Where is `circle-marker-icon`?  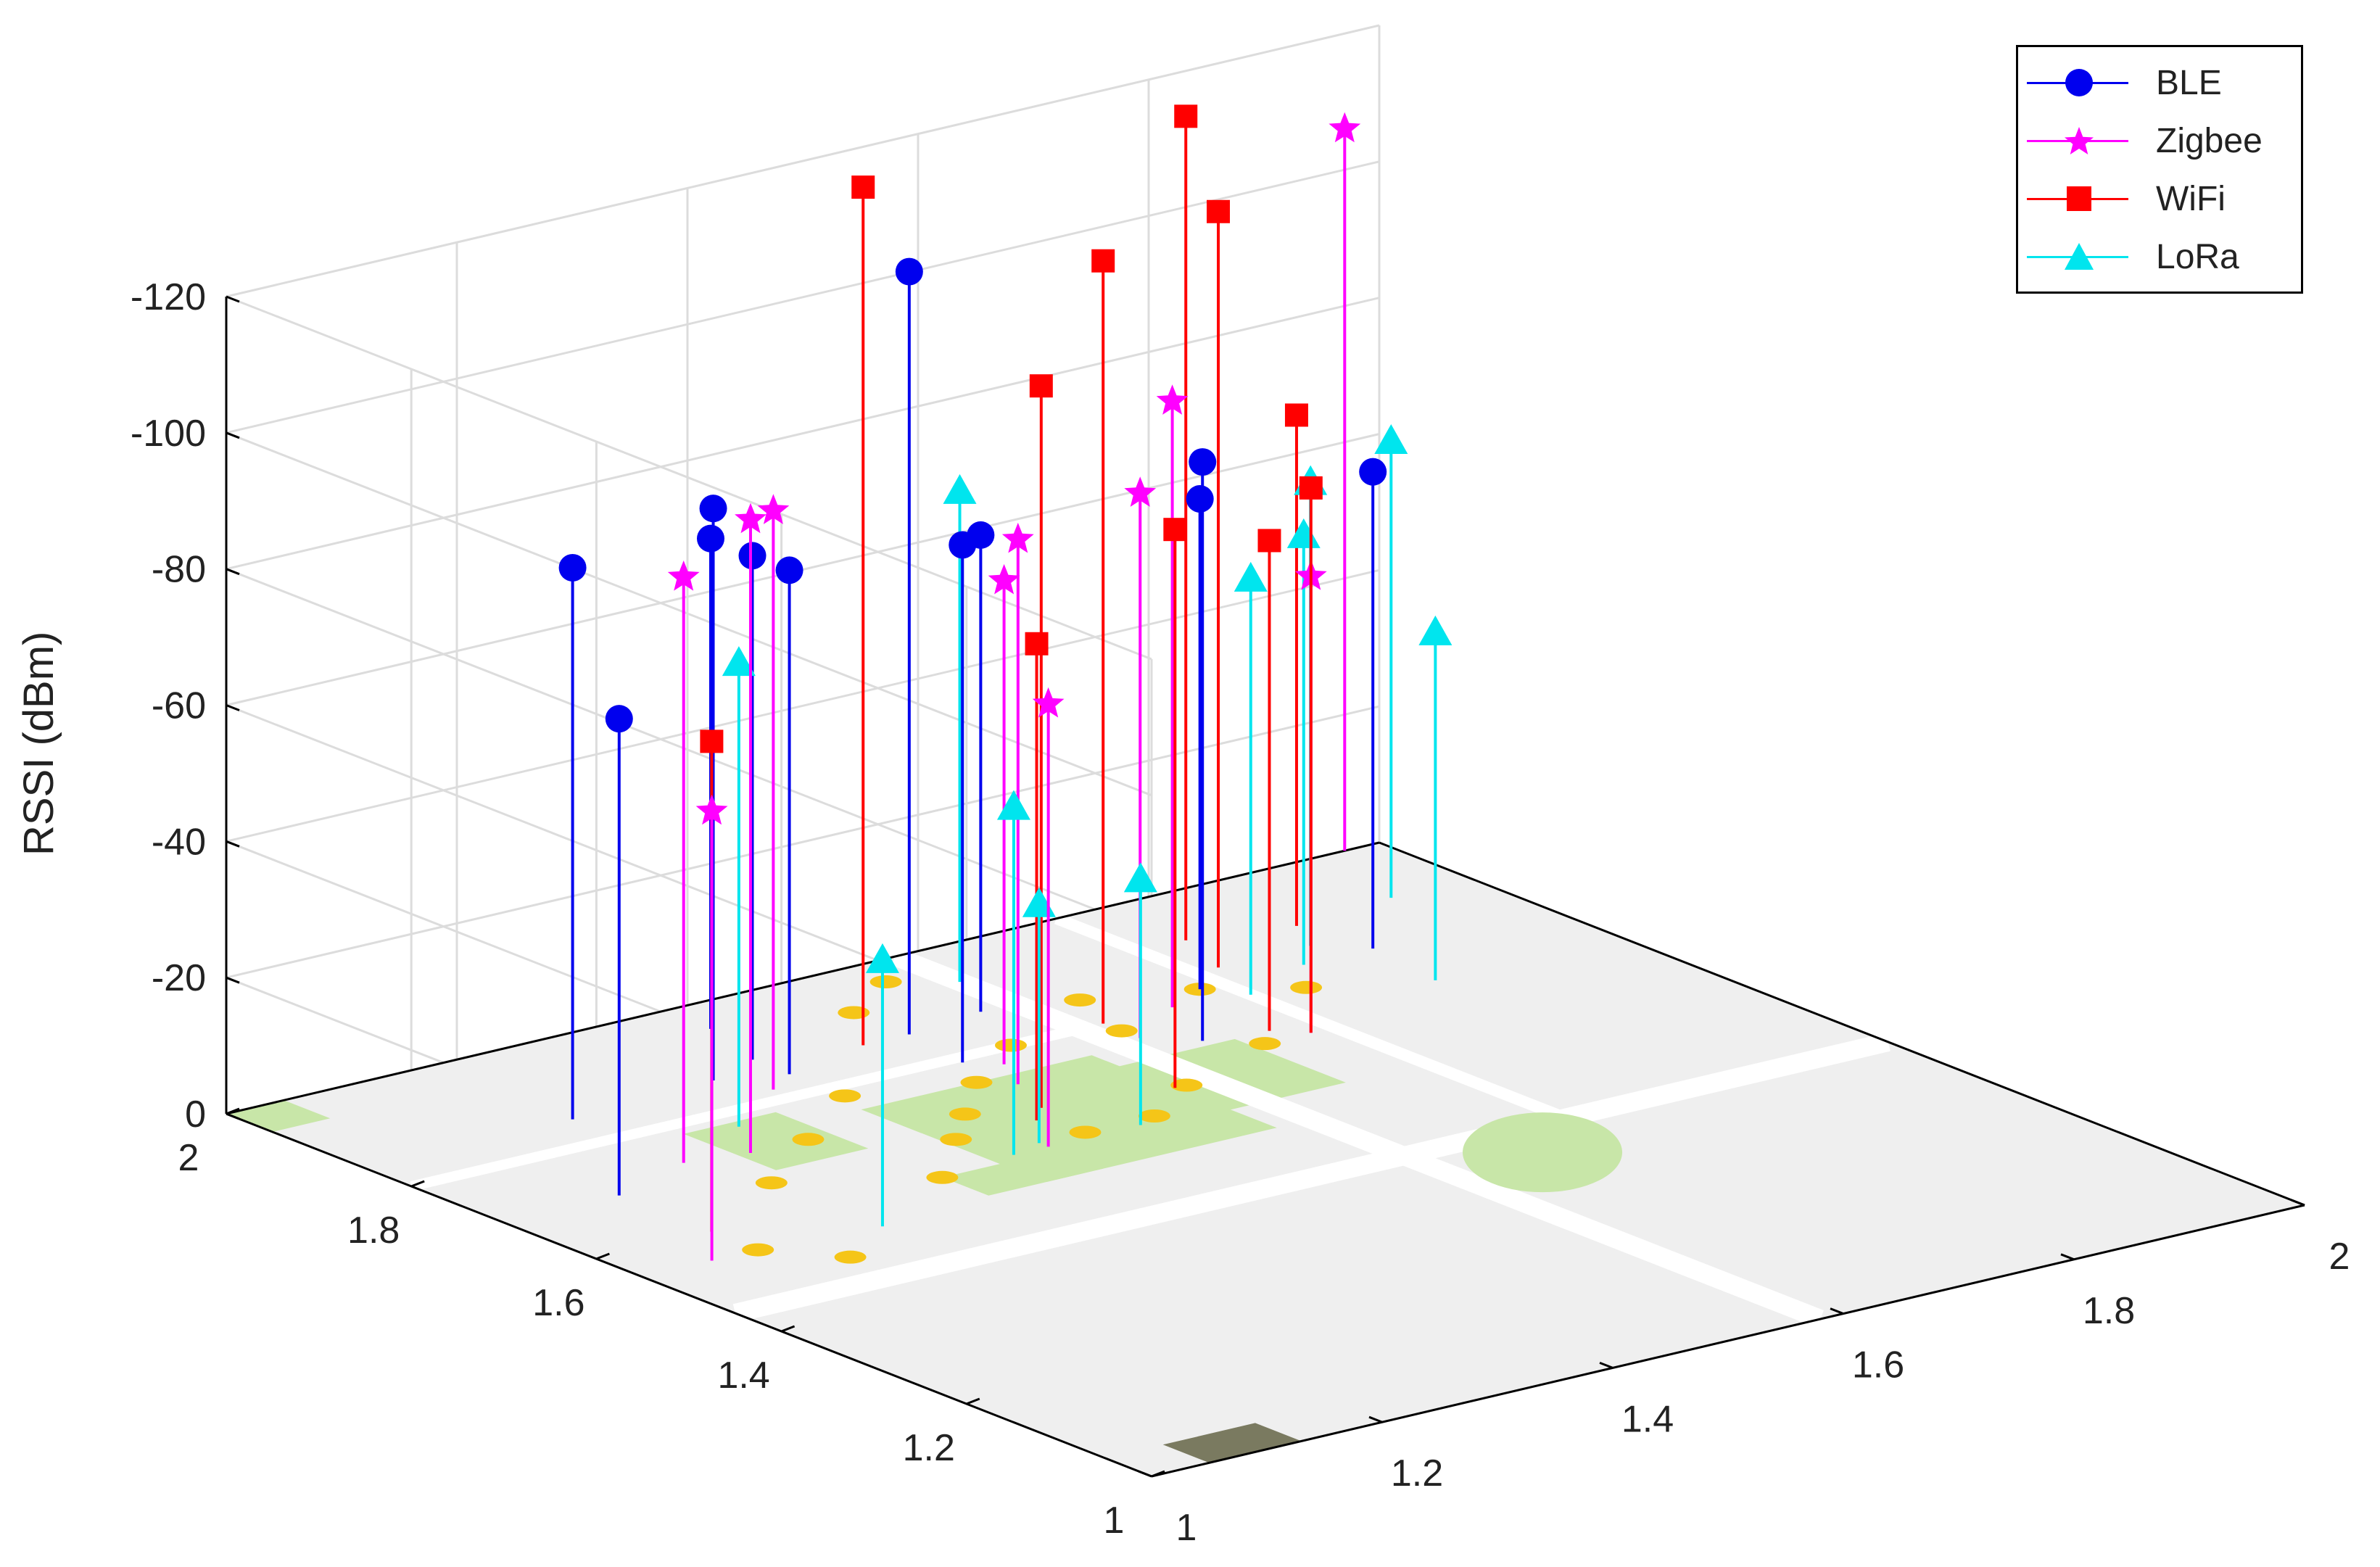 circle-marker-icon is located at coordinates (2079, 82).